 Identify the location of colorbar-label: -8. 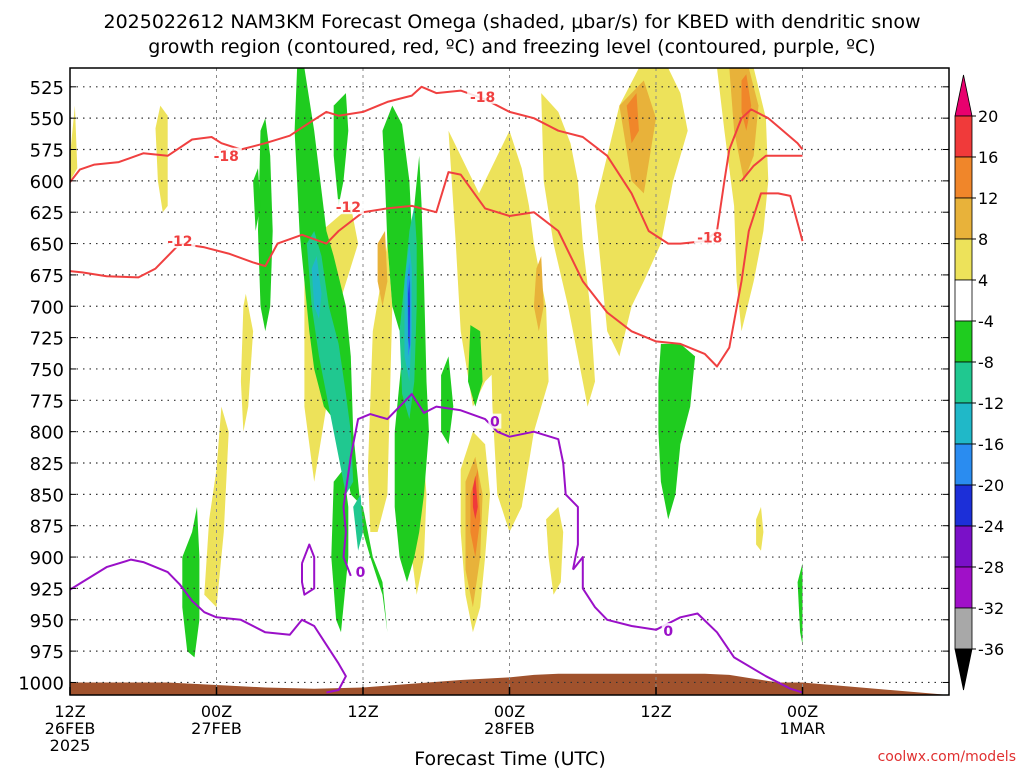
(986, 362).